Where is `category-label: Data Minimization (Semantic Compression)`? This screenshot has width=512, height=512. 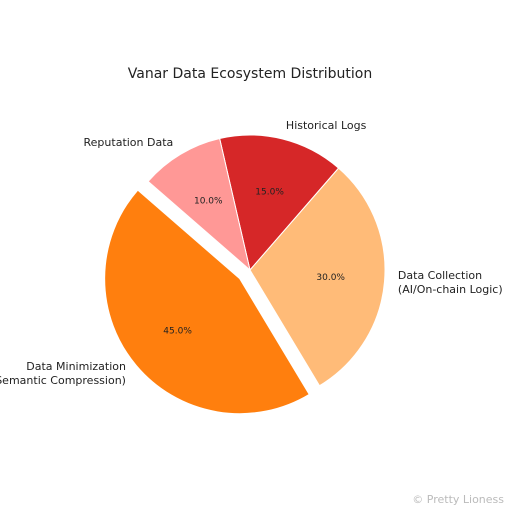 category-label: Data Minimization (Semantic Compression) is located at coordinates (63, 374).